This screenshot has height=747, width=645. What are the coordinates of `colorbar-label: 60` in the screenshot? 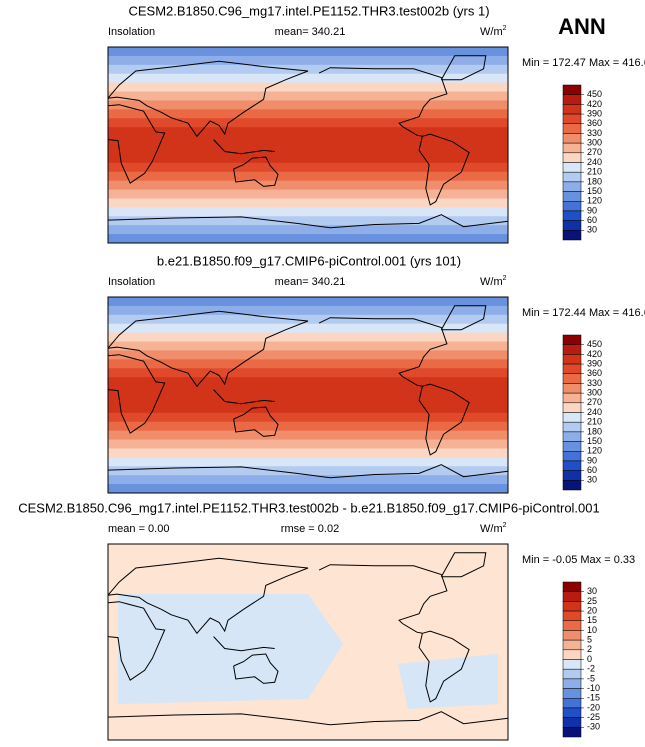 It's located at (592, 470).